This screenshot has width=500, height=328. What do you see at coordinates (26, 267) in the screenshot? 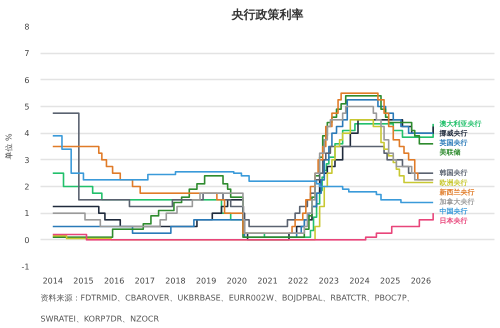
I see `y-tick-label: -1` at bounding box center [26, 267].